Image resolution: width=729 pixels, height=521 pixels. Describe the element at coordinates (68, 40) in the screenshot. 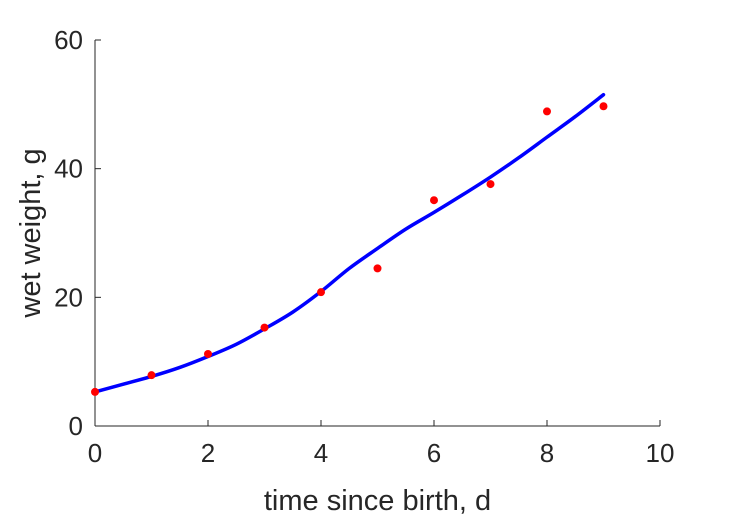

I see `y-tick-label: 60` at that location.